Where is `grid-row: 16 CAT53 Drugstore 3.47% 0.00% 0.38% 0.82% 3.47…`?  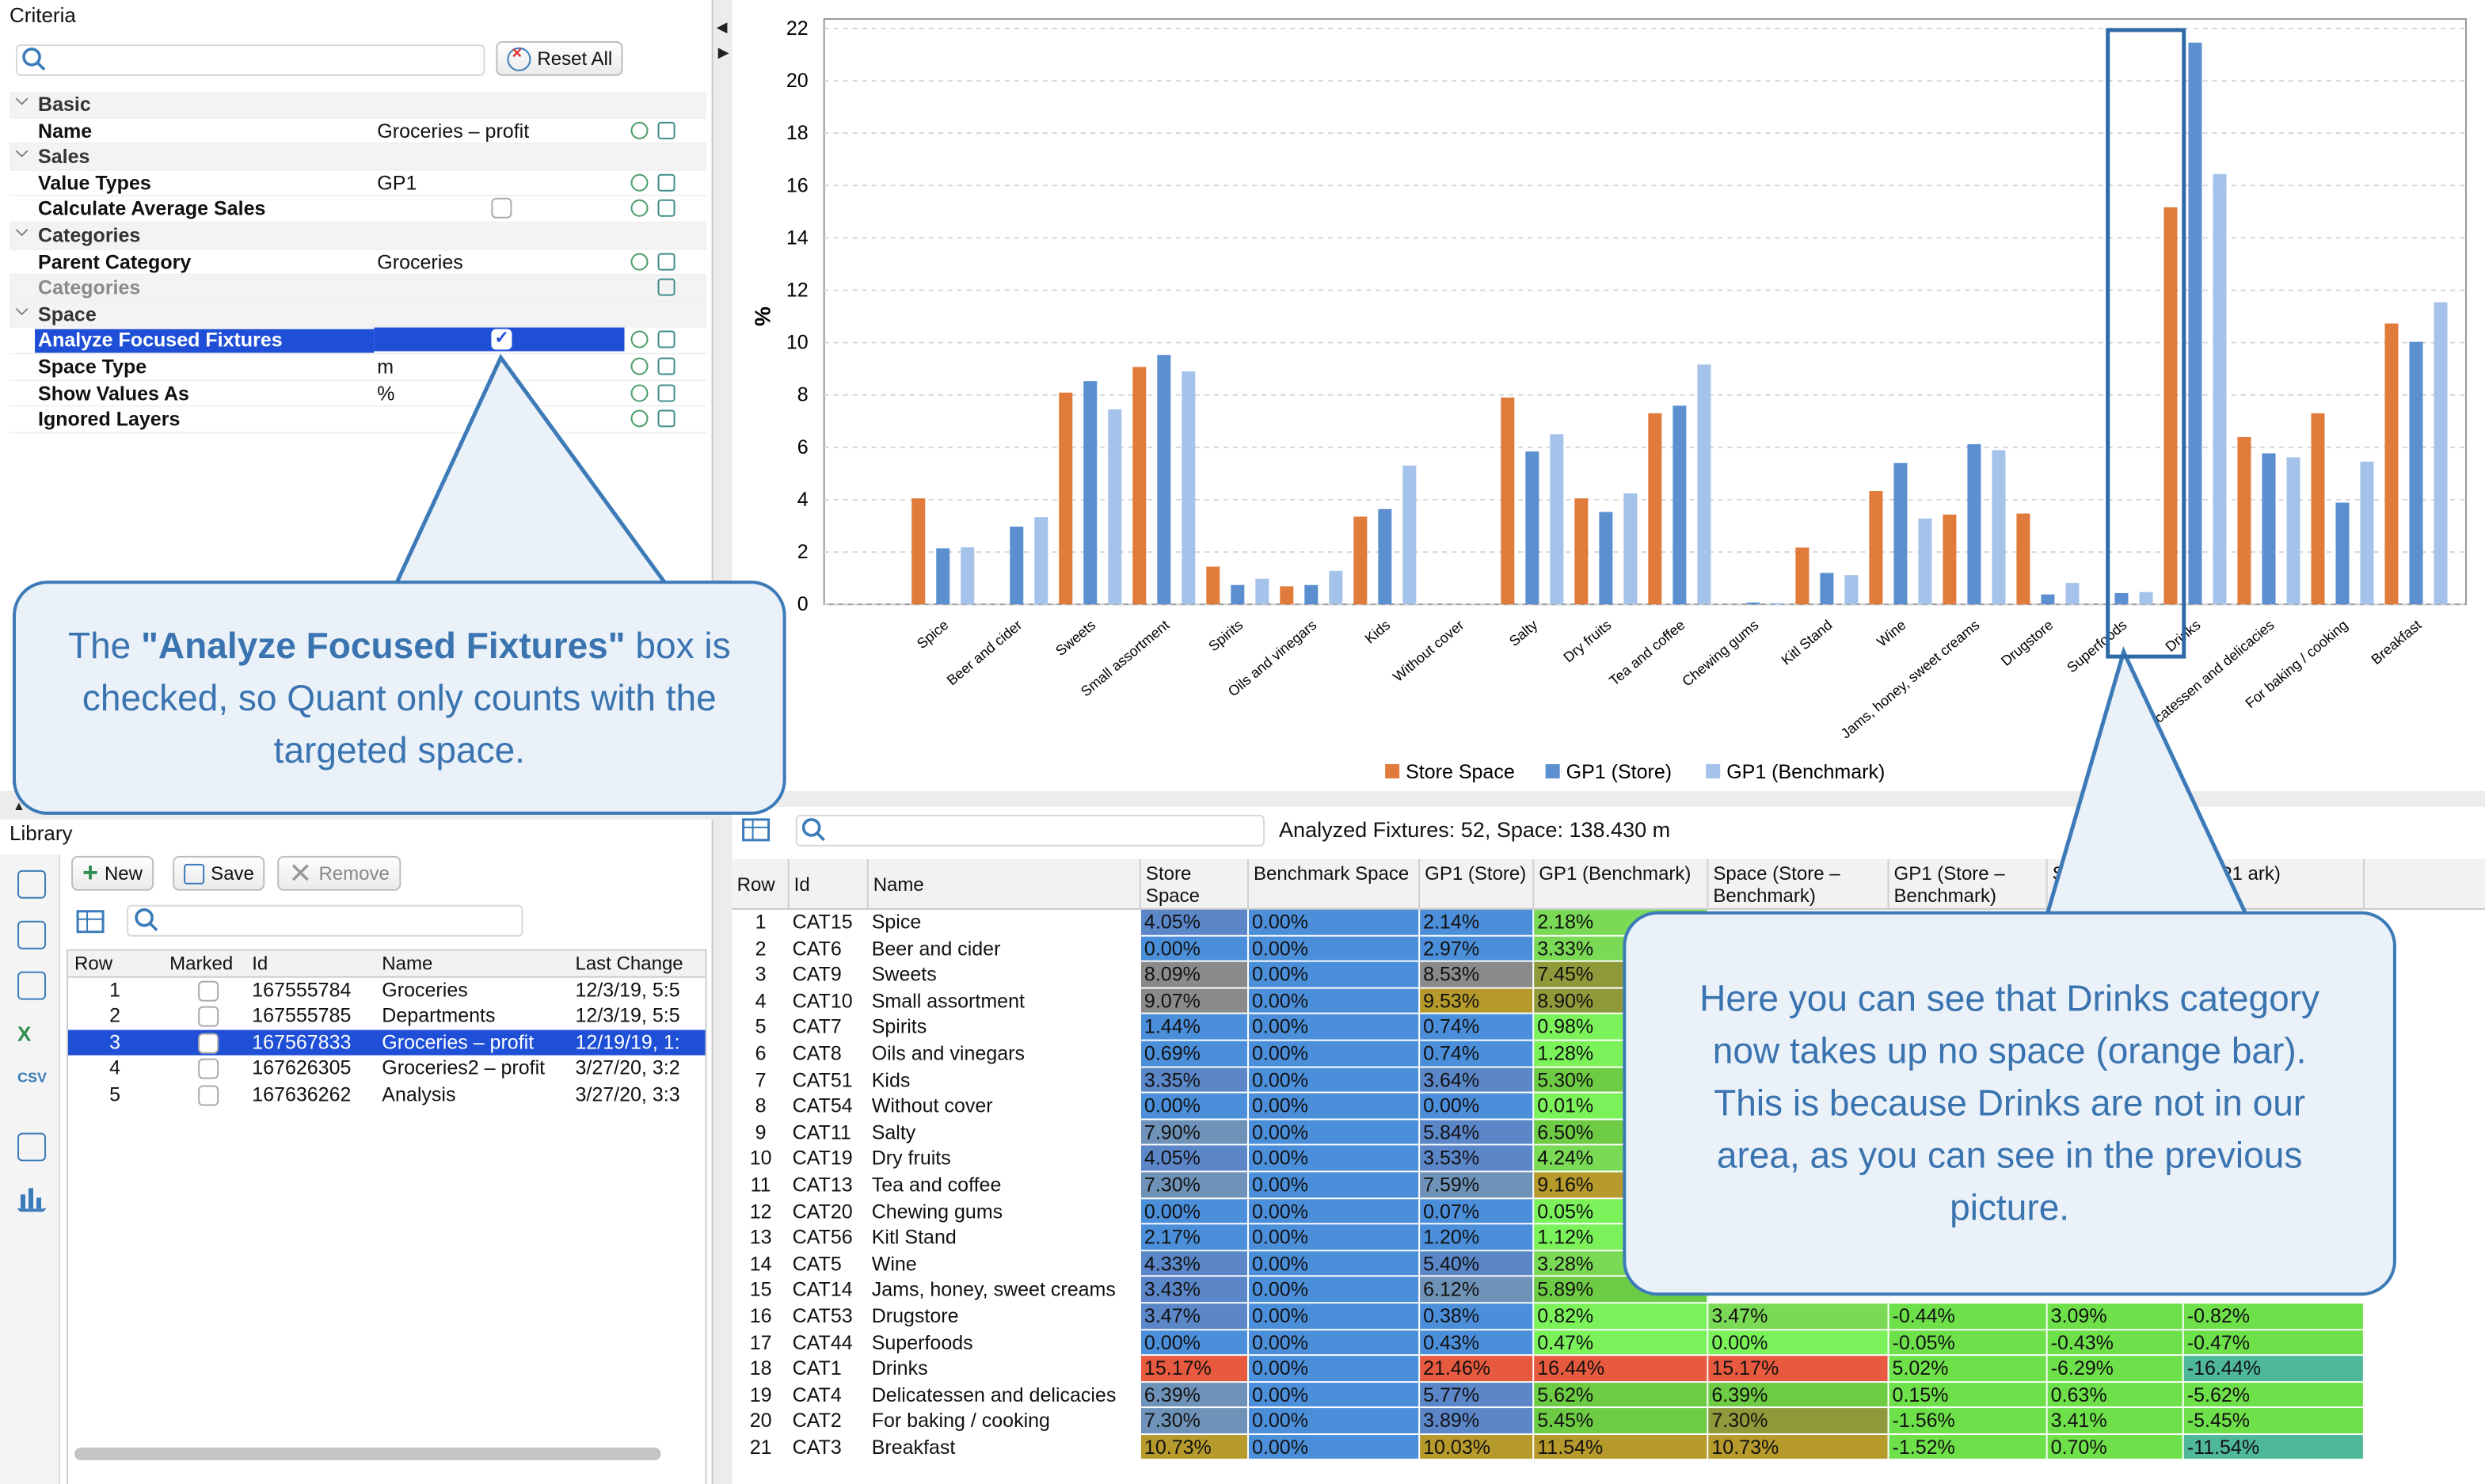
grid-row: 16 CAT53 Drugstore 3.47% 0.00% 0.38% 0.82% 3.47… is located at coordinates (1609, 1316).